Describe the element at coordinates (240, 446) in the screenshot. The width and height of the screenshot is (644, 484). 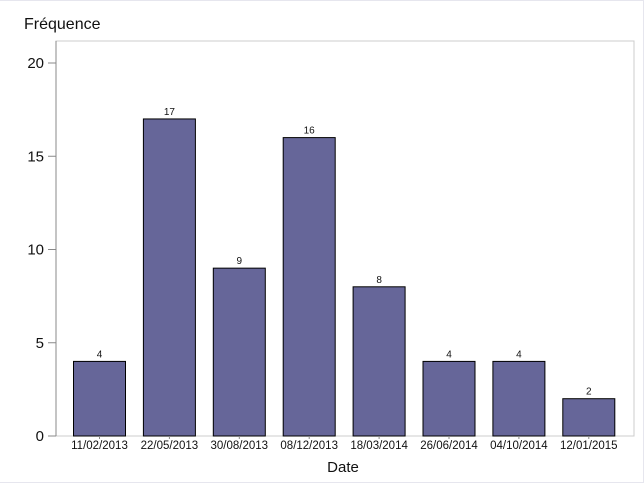
I see `x-tick-label: 30/08/2013` at that location.